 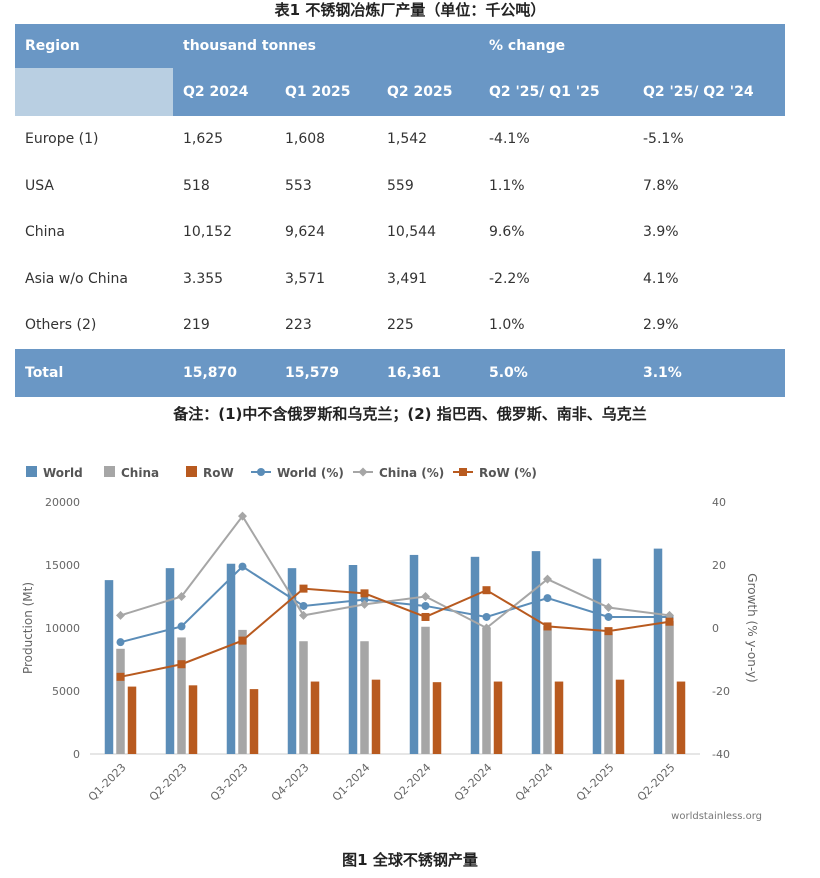 I want to click on x-tick-label-8: Q1-2025, so click(x=595, y=782).